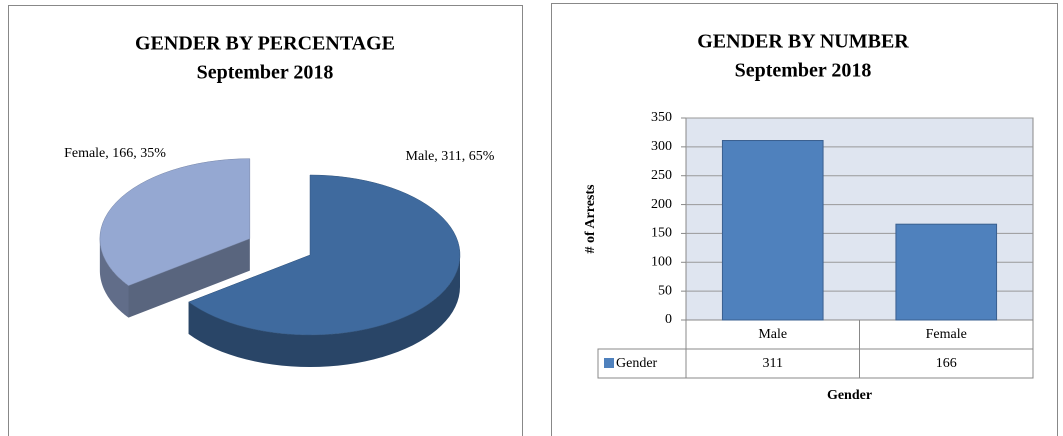 This screenshot has width=1063, height=436. What do you see at coordinates (772, 334) in the screenshot?
I see `x-tick-label: Male` at bounding box center [772, 334].